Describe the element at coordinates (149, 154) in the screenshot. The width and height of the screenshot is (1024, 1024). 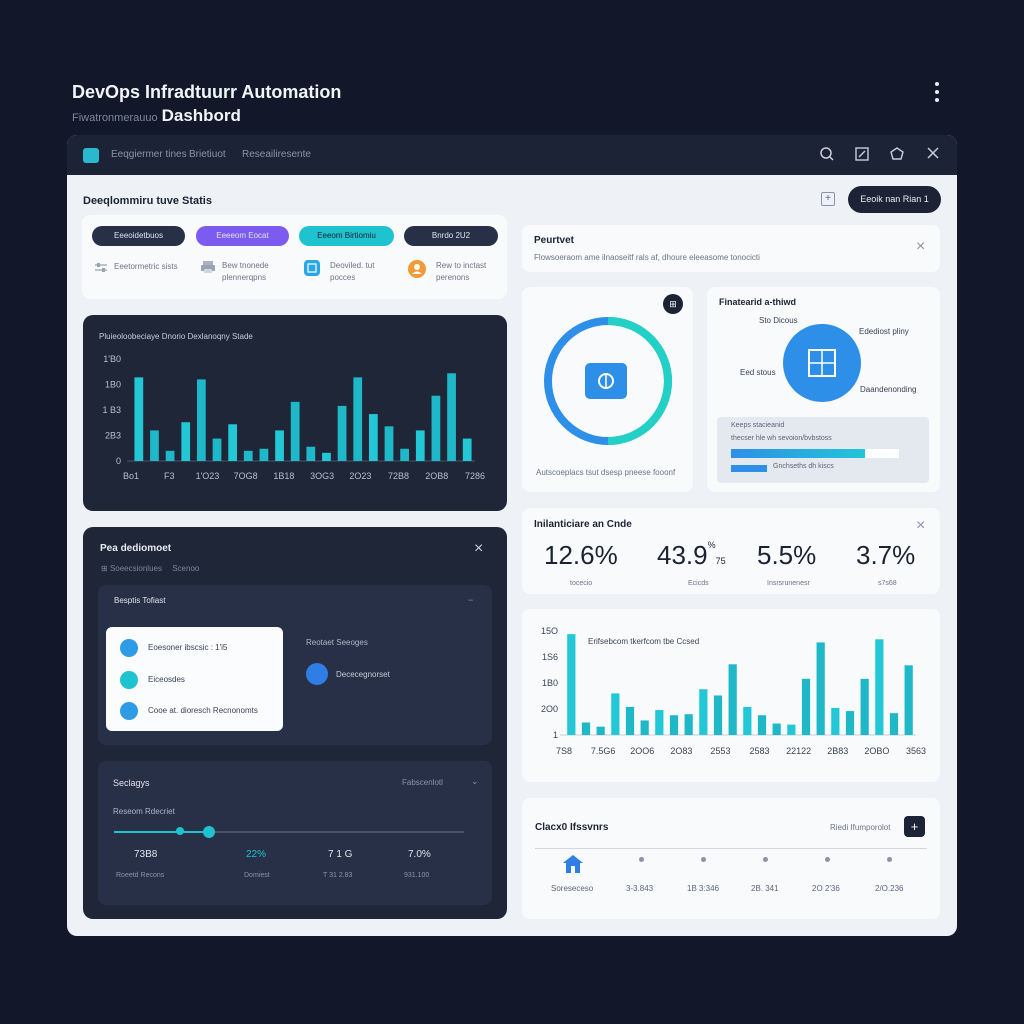
I see `titlebar-tab-1: Eeqgiermer tines` at that location.